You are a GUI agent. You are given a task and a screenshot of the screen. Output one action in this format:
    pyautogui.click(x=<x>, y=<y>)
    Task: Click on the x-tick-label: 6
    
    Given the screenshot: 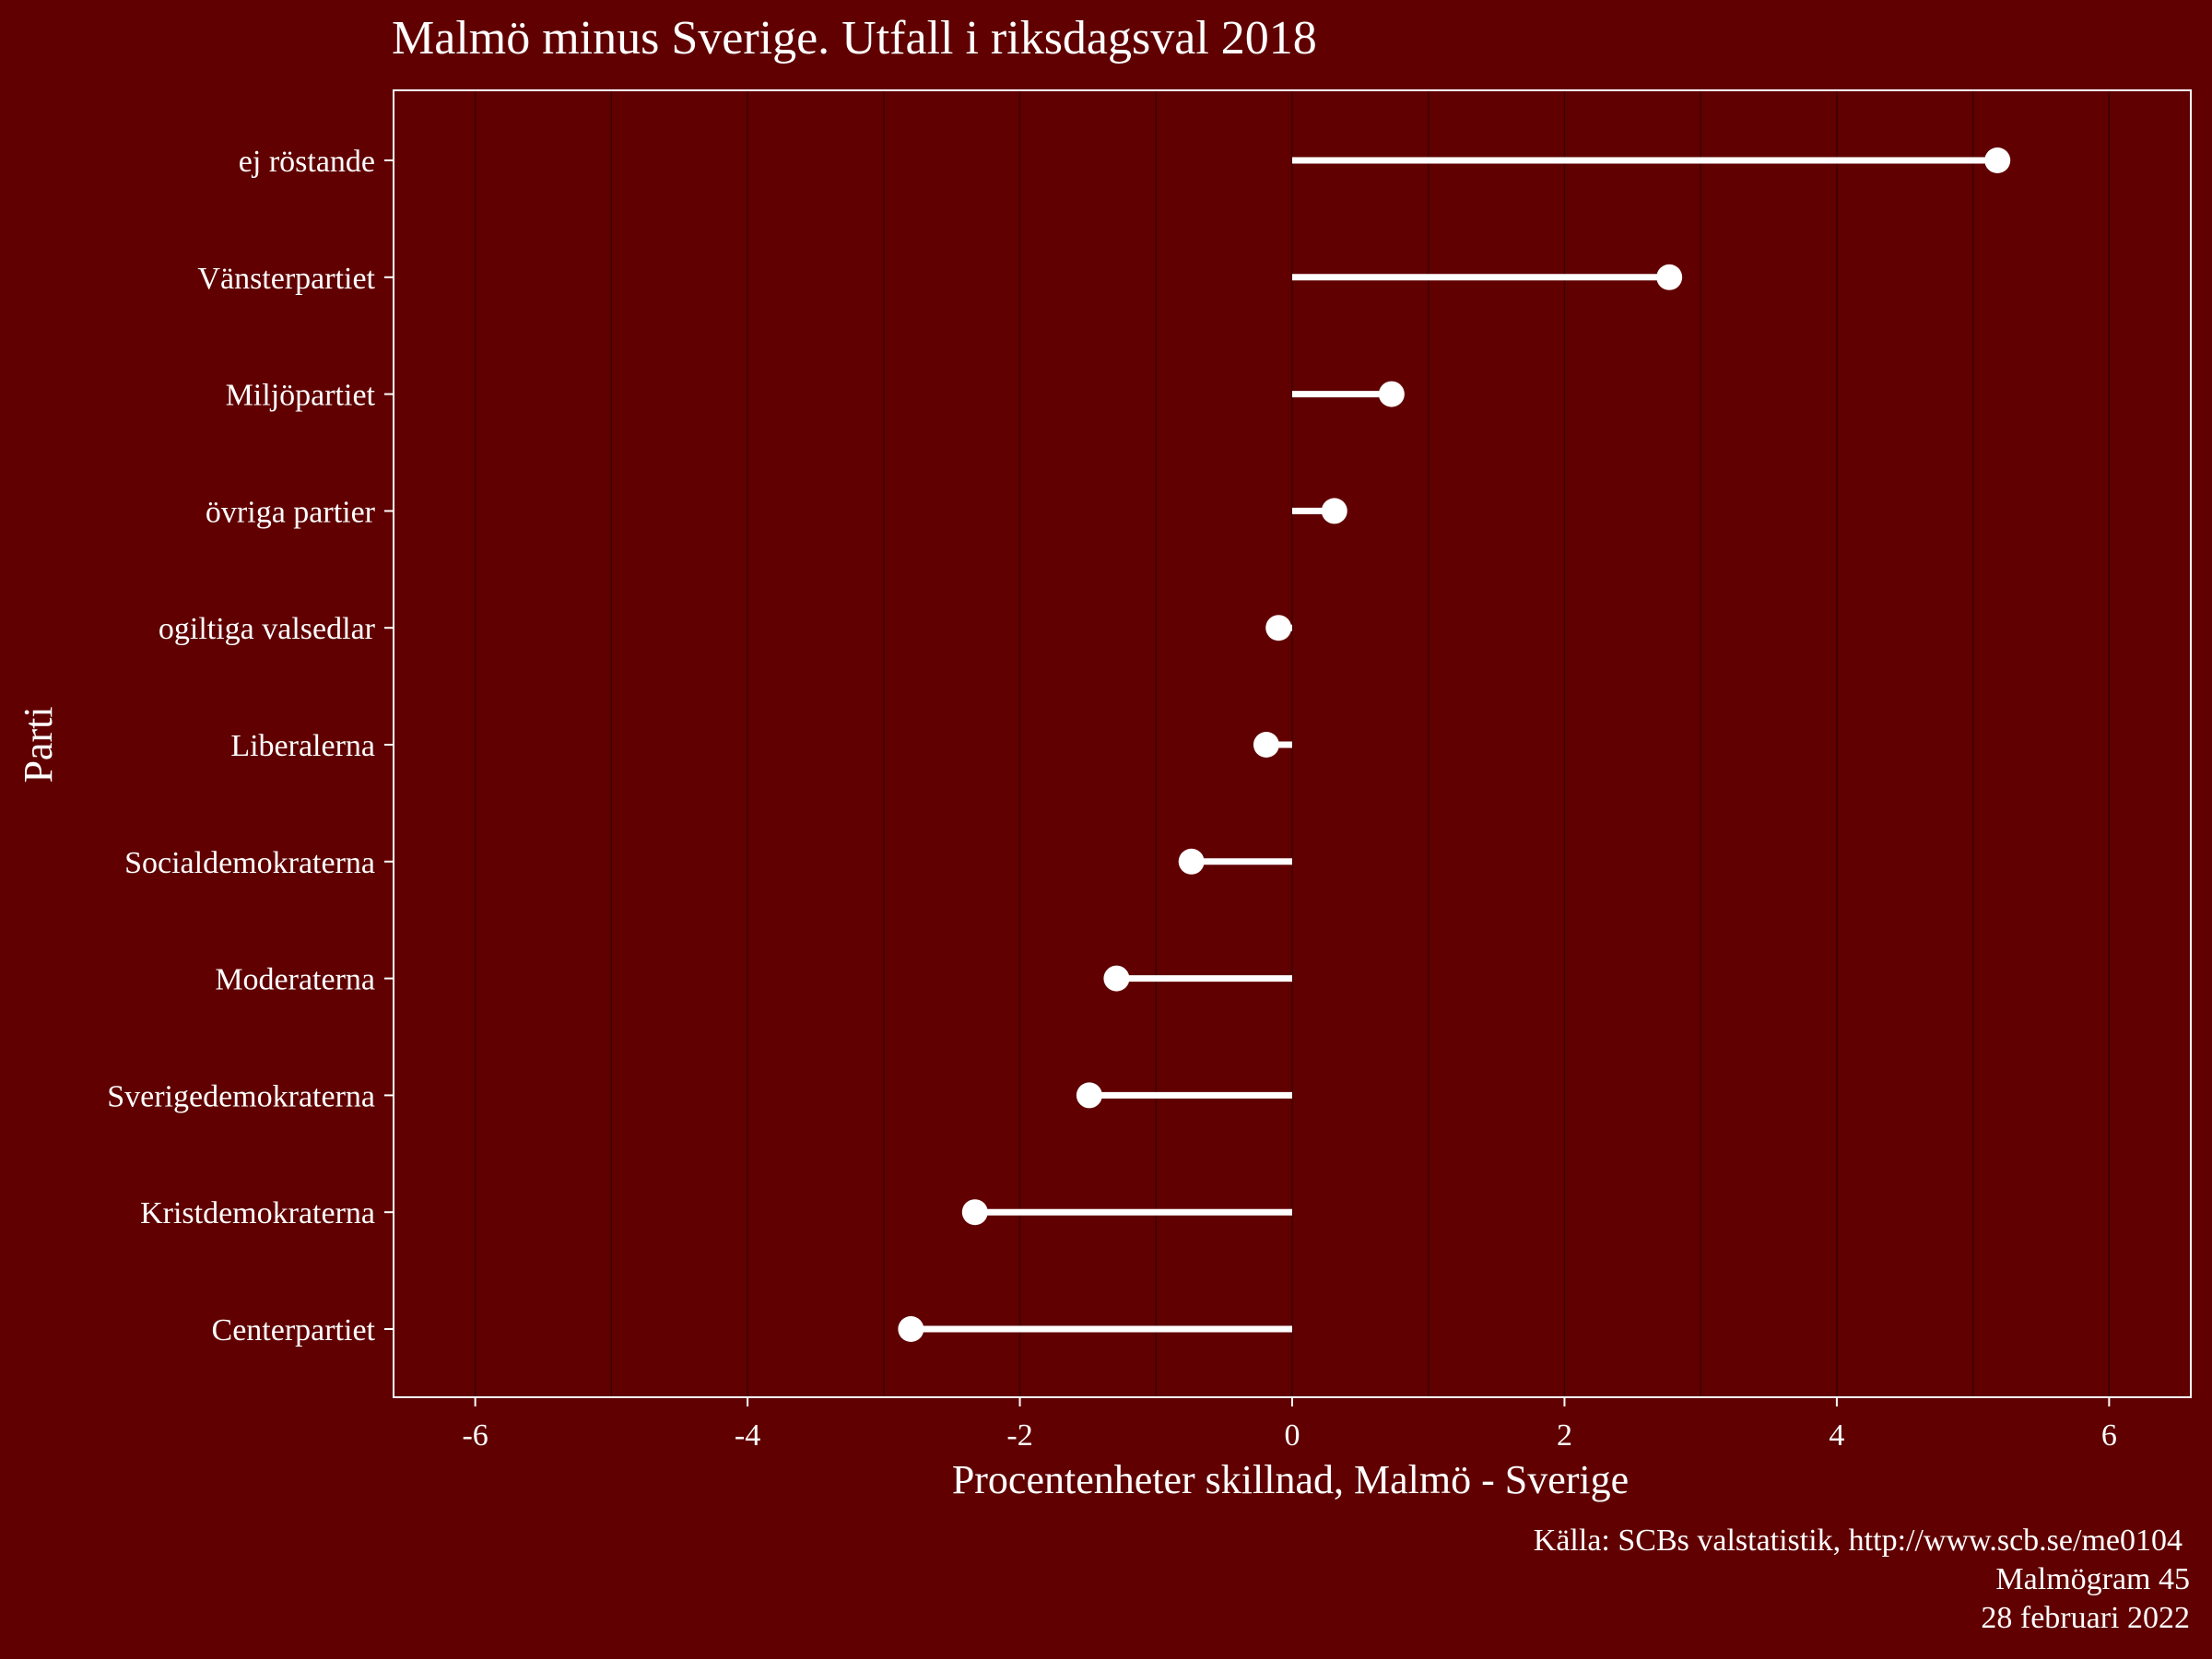 What is the action you would take?
    pyautogui.click(x=2109, y=1435)
    